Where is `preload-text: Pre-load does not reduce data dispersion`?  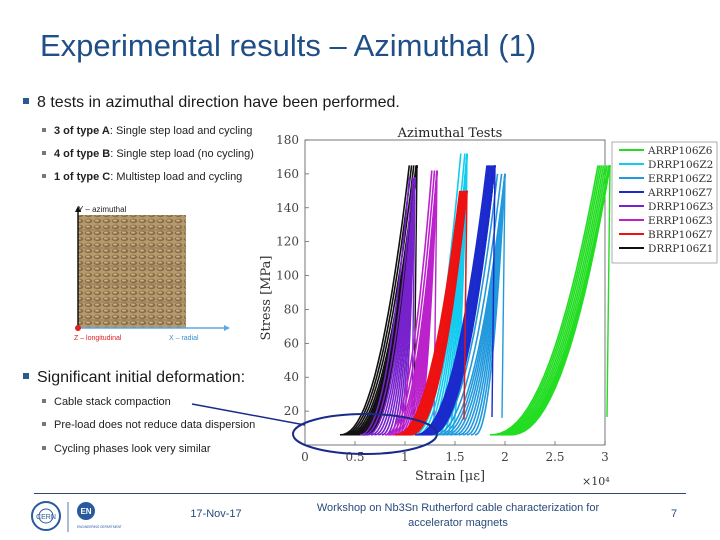 preload-text: Pre-load does not reduce data dispersion is located at coordinates (155, 425).